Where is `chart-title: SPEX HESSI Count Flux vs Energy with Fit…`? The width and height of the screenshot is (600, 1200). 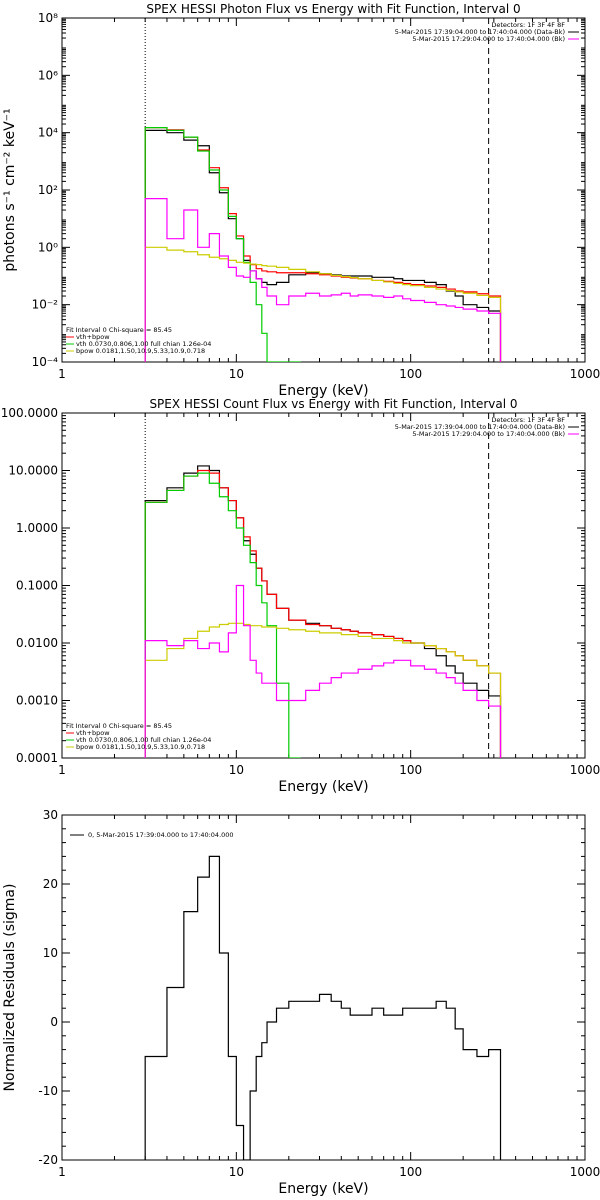
chart-title: SPEX HESSI Count Flux vs Energy with Fit… is located at coordinates (333, 404).